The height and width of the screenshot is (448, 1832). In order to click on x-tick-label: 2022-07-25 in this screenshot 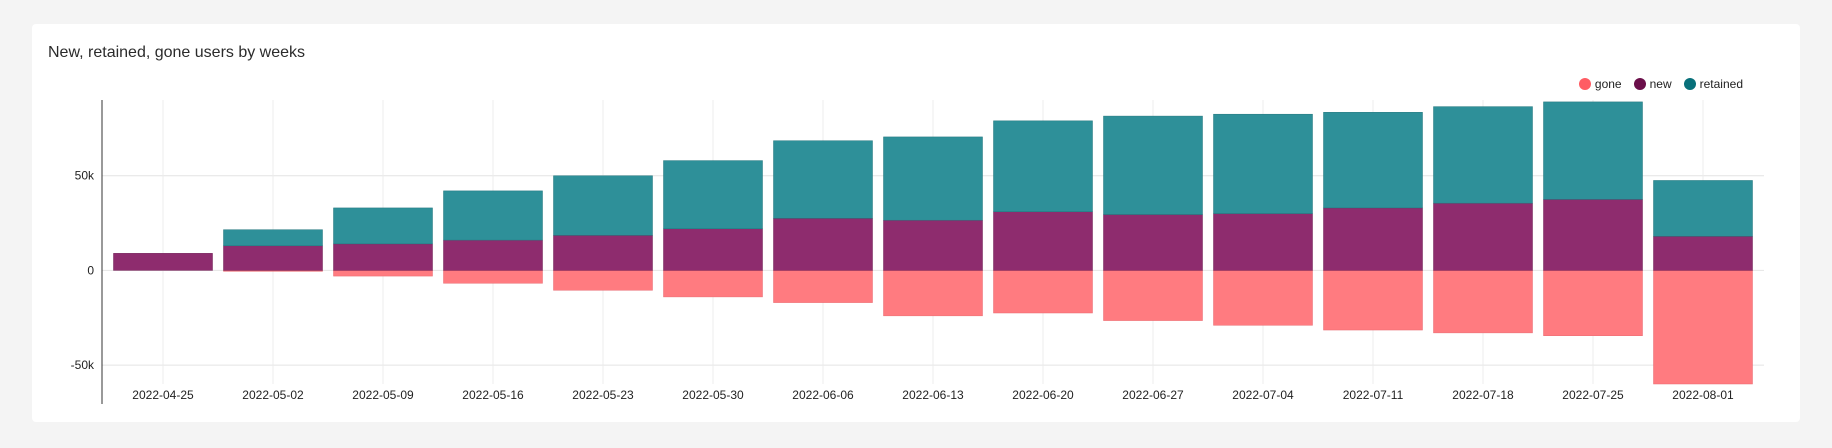, I will do `click(1593, 395)`.